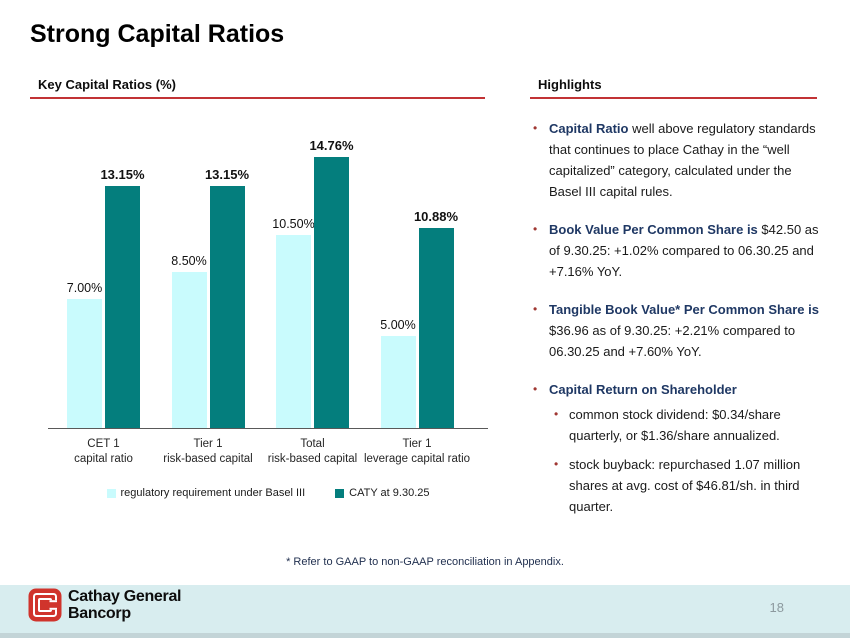  I want to click on bar-series0-cat1, so click(189, 349).